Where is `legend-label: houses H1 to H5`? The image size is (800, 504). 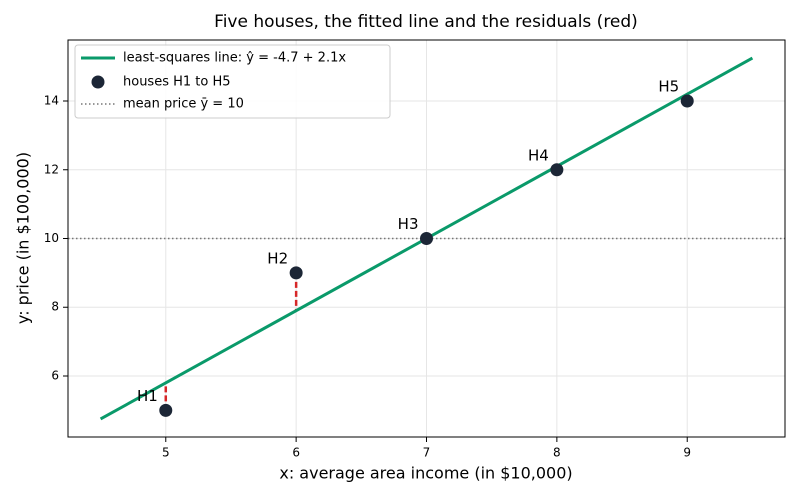
legend-label: houses H1 to H5 is located at coordinates (177, 82).